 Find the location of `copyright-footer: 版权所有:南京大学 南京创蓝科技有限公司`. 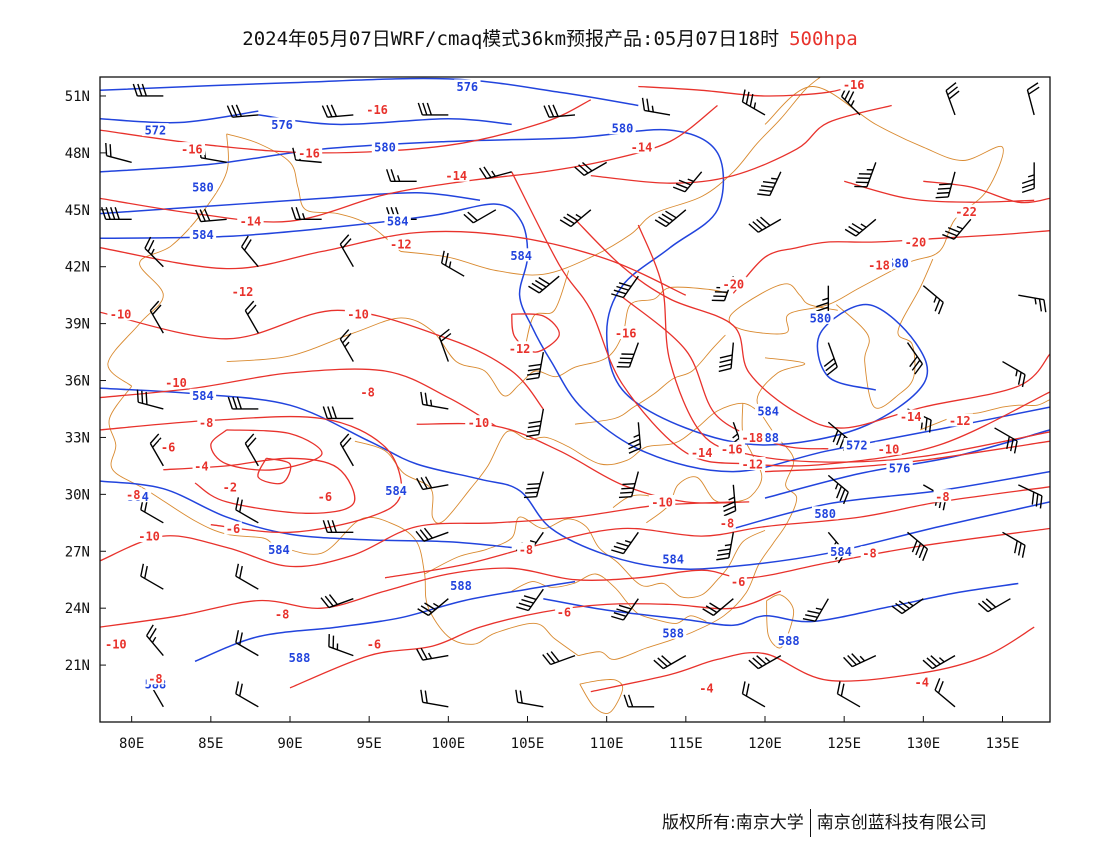

copyright-footer: 版权所有:南京大学 南京创蓝科技有限公司 is located at coordinates (824, 822).